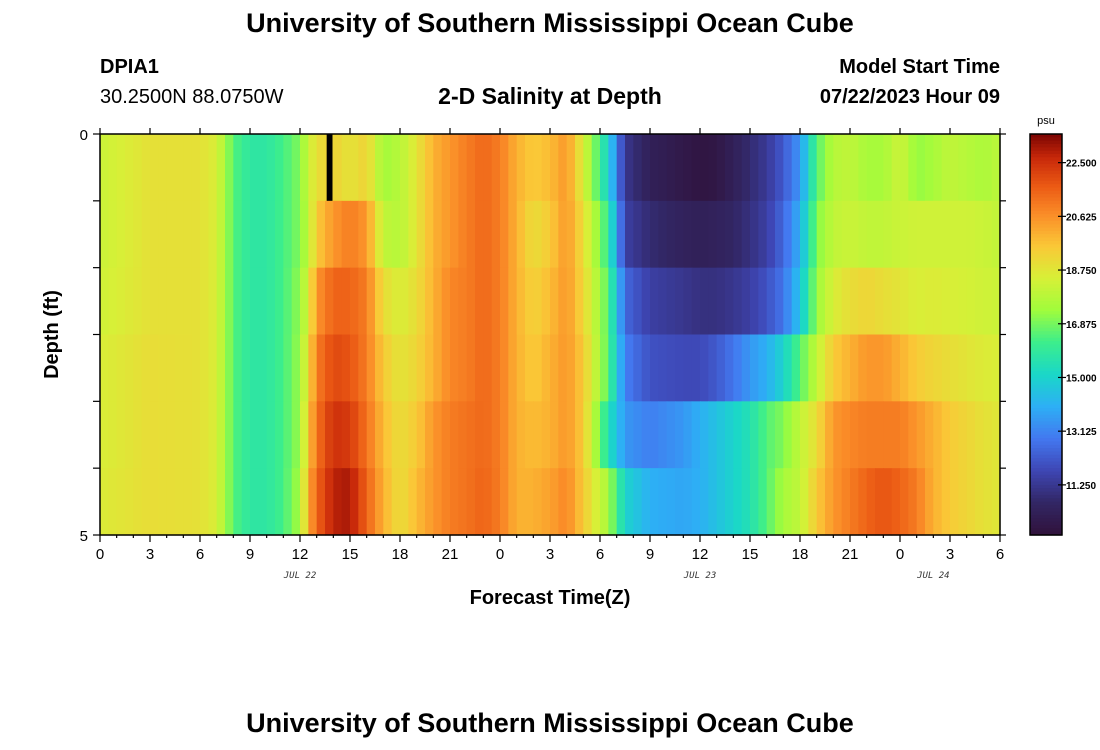  I want to click on colorbar-tick-label: 11.250, so click(1081, 486).